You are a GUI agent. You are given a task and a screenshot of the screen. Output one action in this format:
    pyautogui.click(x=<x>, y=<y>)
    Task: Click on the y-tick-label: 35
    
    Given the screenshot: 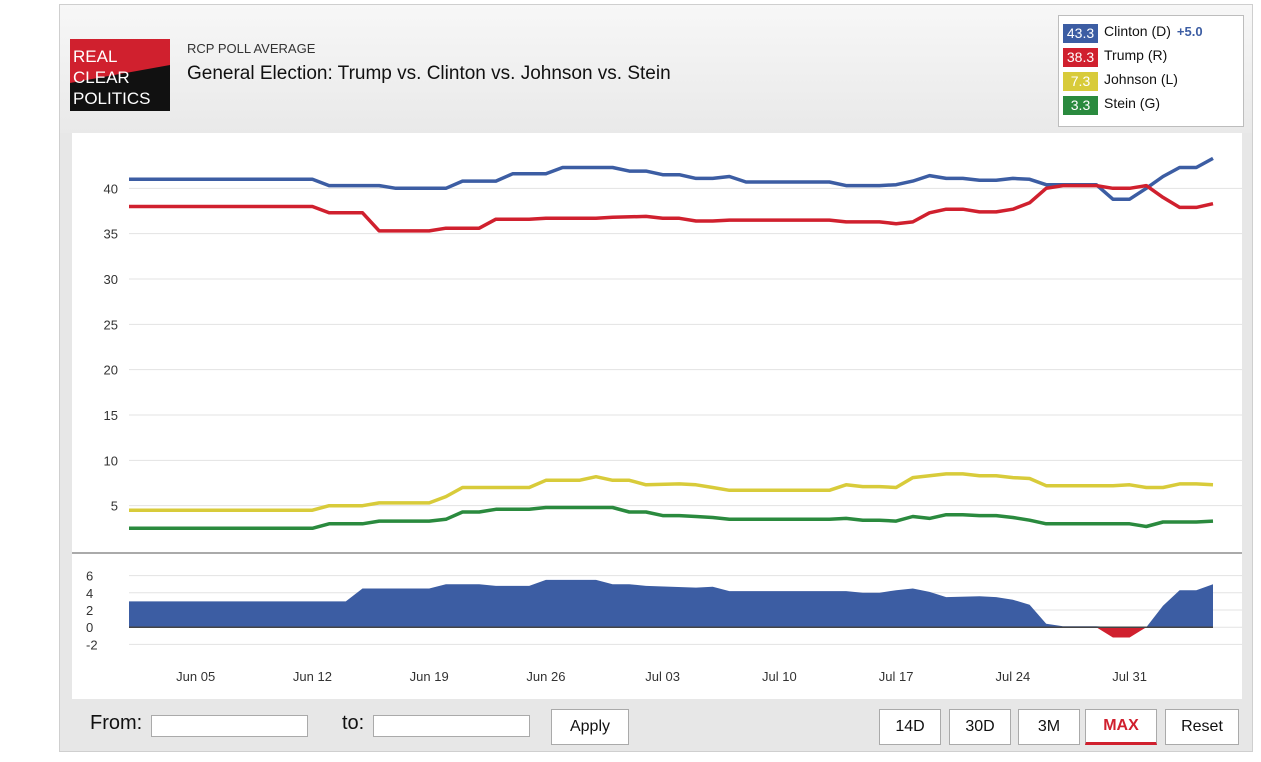 What is the action you would take?
    pyautogui.click(x=111, y=234)
    